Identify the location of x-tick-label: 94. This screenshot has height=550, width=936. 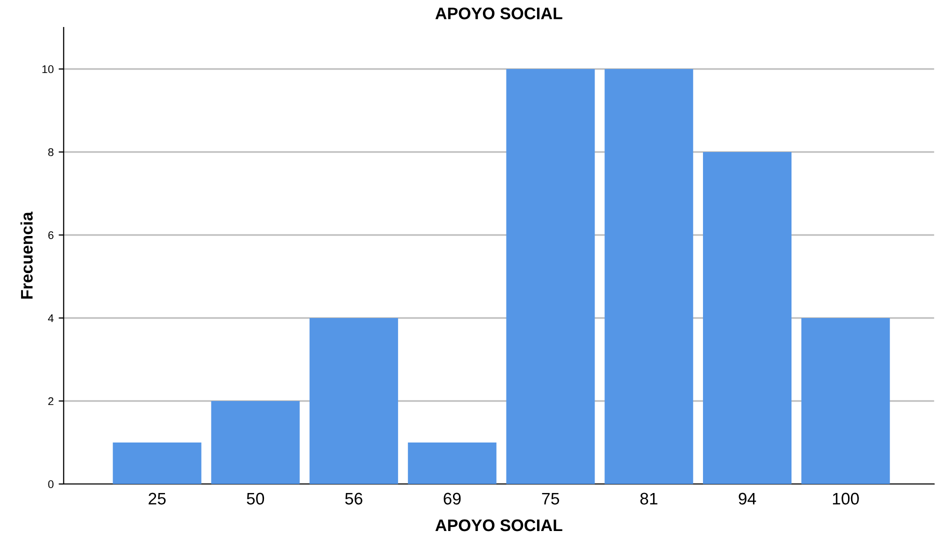
(747, 498).